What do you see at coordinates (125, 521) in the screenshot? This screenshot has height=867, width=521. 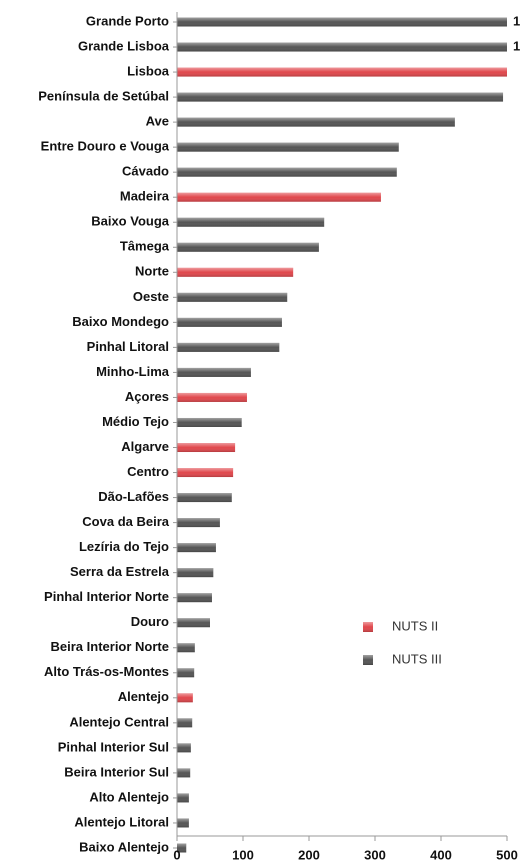 I see `y-tick-label: Cova da Beira` at bounding box center [125, 521].